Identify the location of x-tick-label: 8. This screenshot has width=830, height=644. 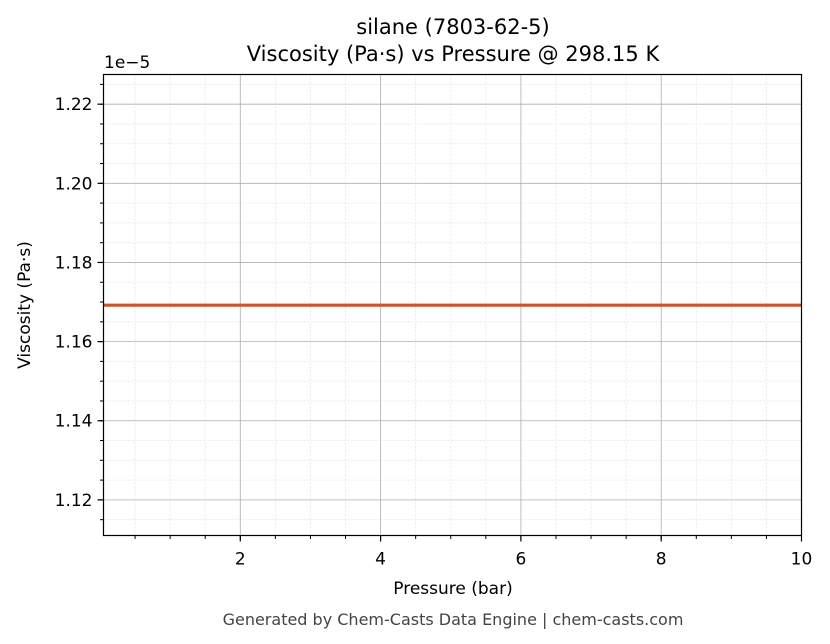
(661, 560).